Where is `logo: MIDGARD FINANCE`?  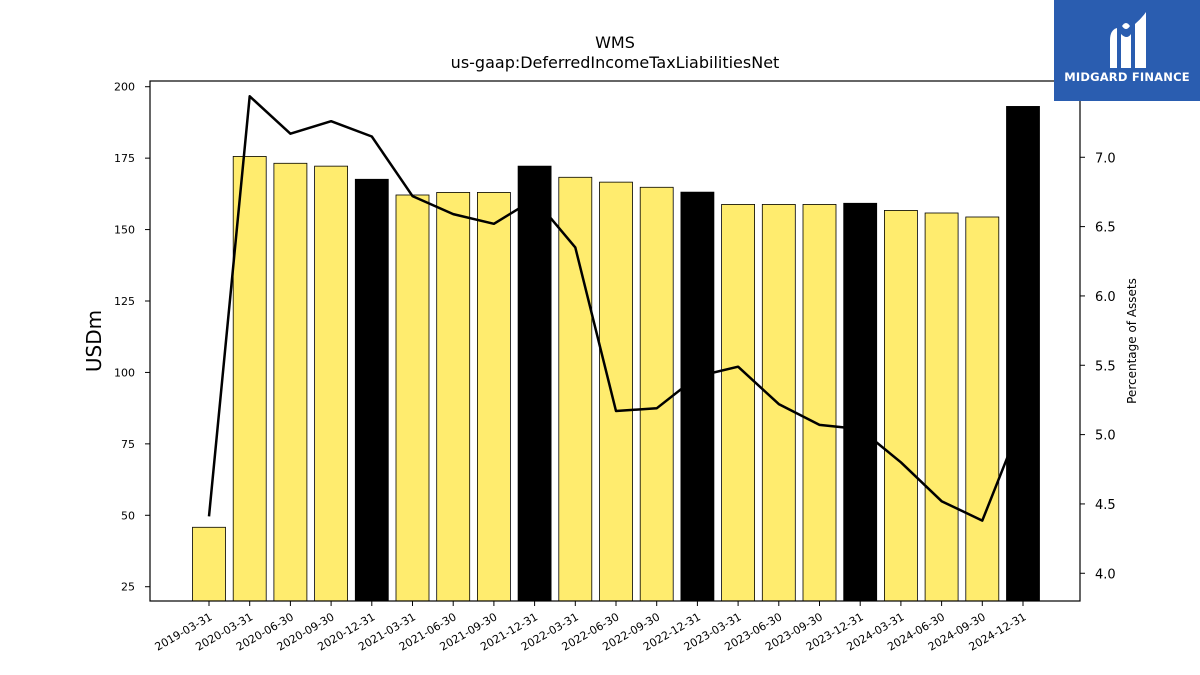 logo: MIDGARD FINANCE is located at coordinates (1127, 50).